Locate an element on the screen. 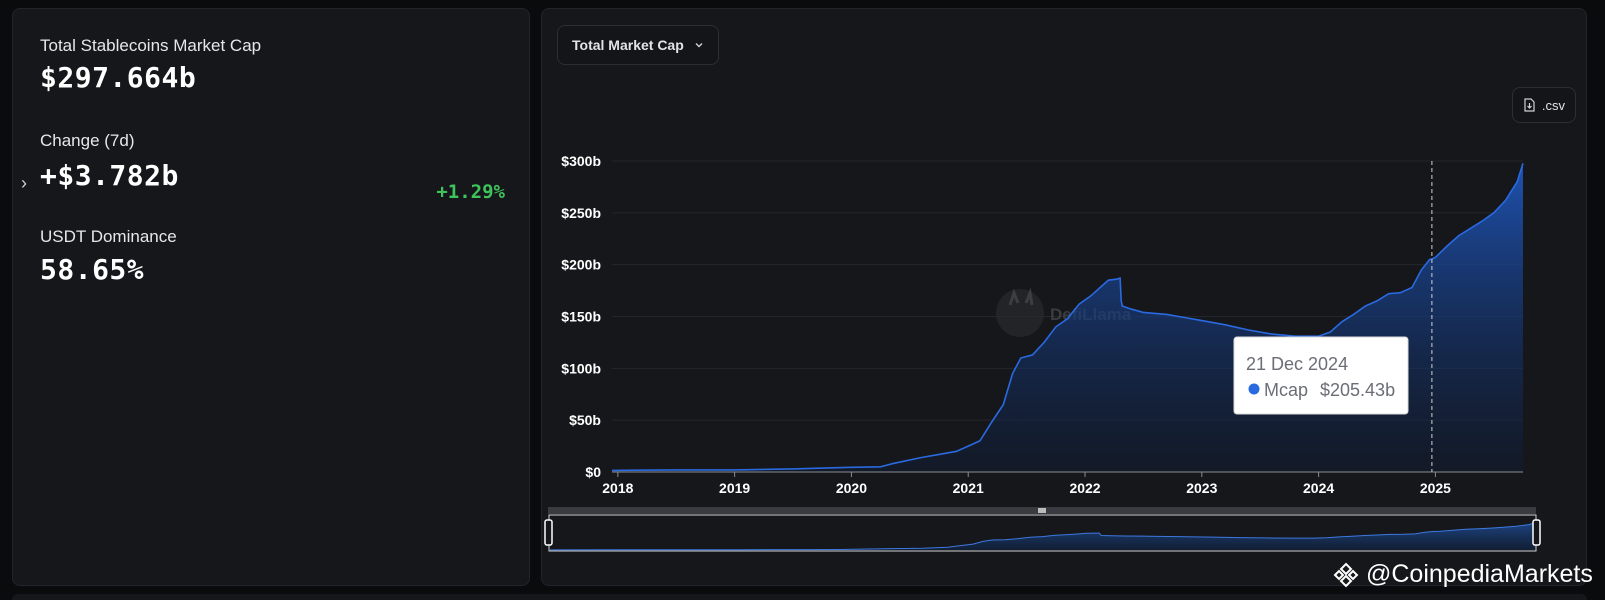 The width and height of the screenshot is (1605, 600). minimap-area is located at coordinates (1042, 536).